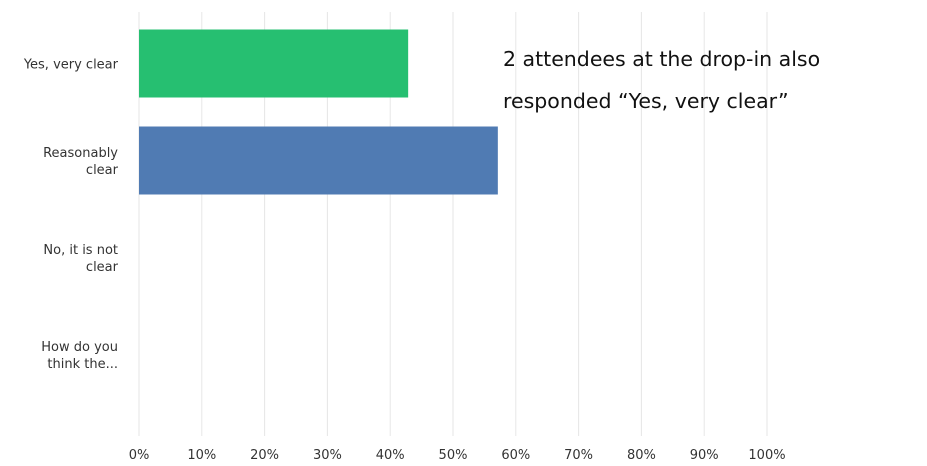 The height and width of the screenshot is (466, 927). I want to click on x-tick-label: 70%, so click(578, 455).